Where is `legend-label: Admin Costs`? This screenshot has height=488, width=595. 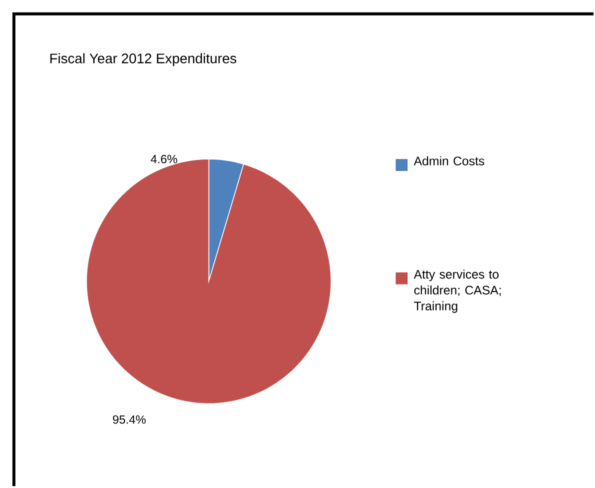
legend-label: Admin Costs is located at coordinates (449, 161).